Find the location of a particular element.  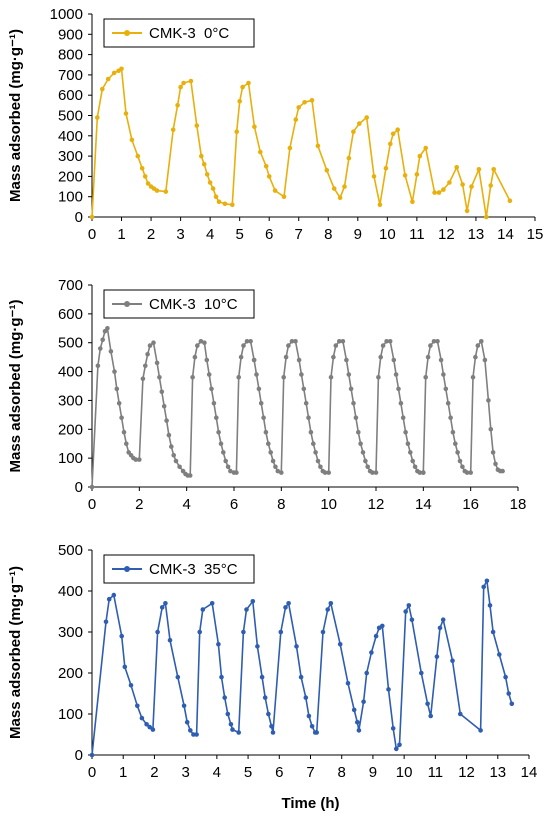

x-tick-label: 14 is located at coordinates (529, 772).